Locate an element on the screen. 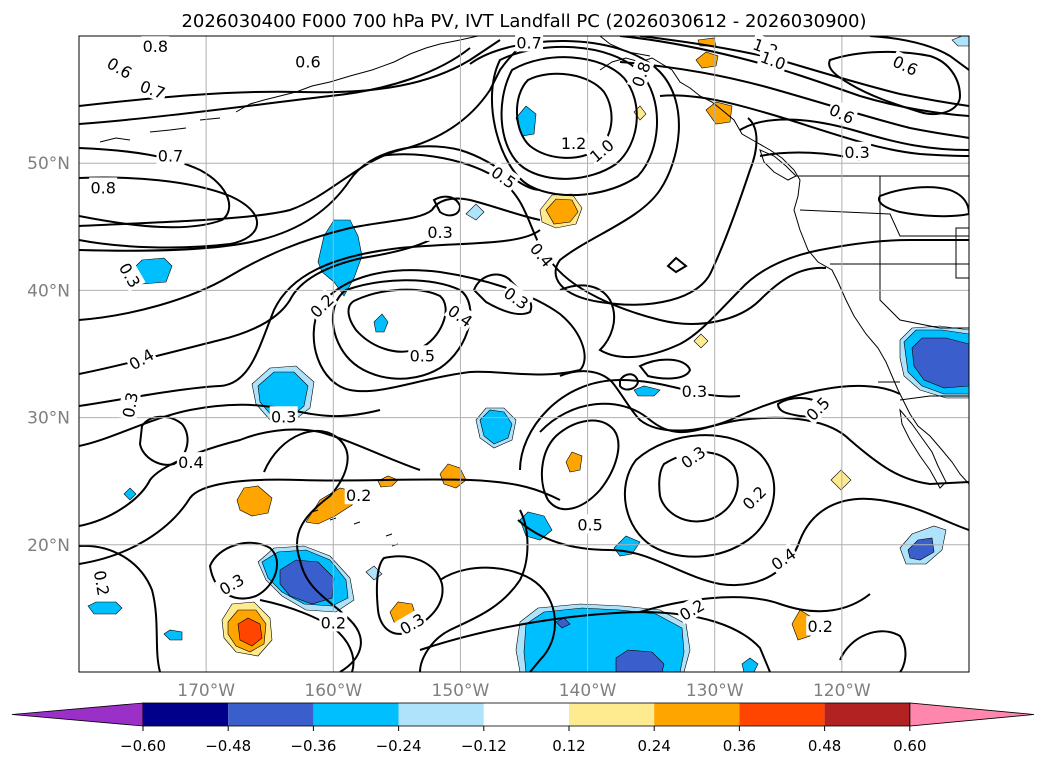  shade-neg-20n is located at coordinates (536, 526).